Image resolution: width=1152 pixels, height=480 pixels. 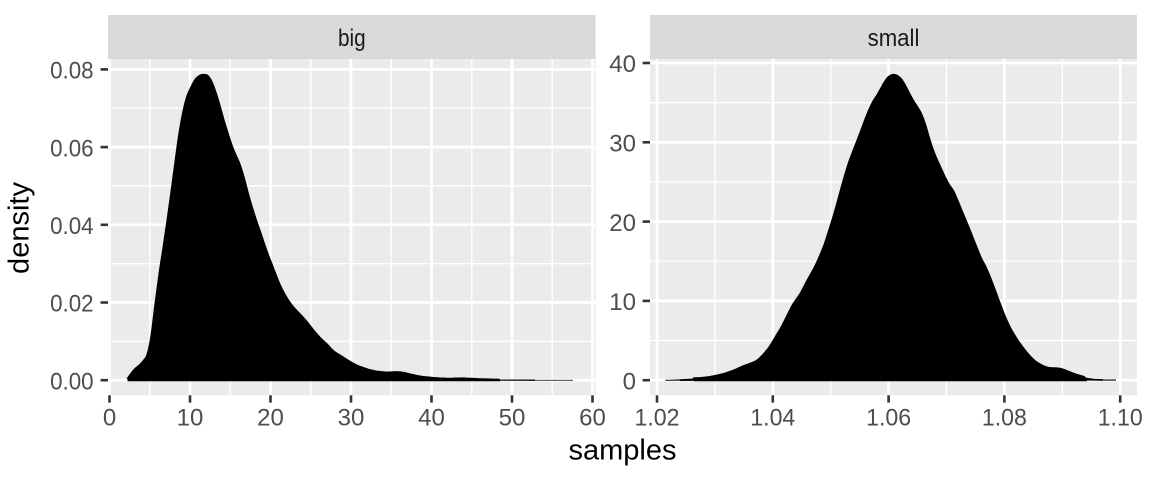 I want to click on svg-text: 0.04, so click(x=72, y=226).